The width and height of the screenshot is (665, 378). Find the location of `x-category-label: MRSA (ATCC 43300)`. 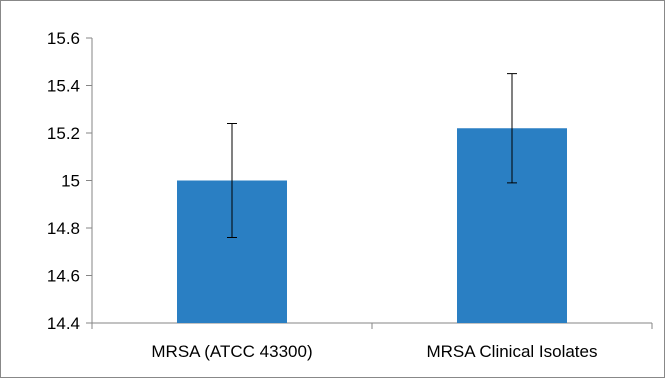

x-category-label: MRSA (ATCC 43300) is located at coordinates (231, 351).